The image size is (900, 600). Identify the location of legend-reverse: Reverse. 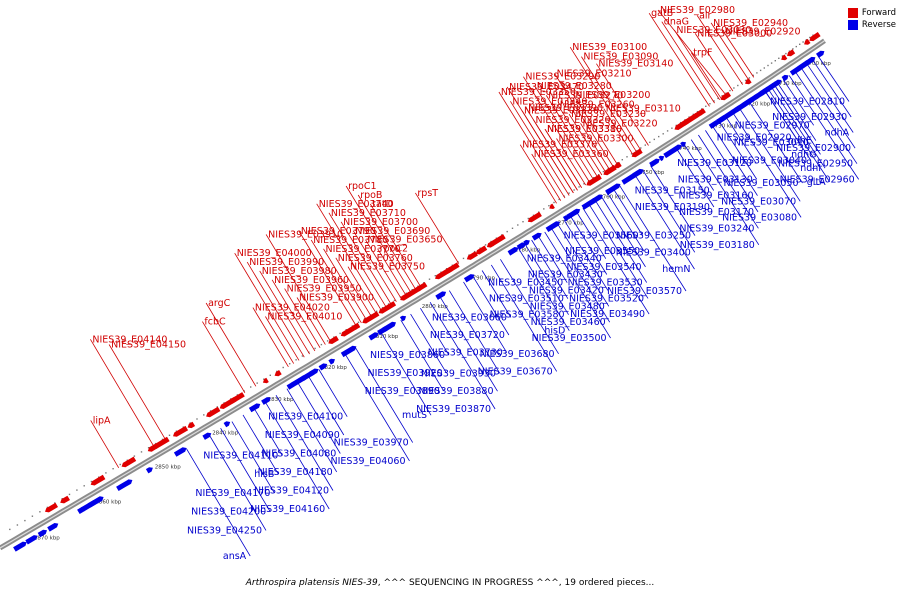
(871, 25).